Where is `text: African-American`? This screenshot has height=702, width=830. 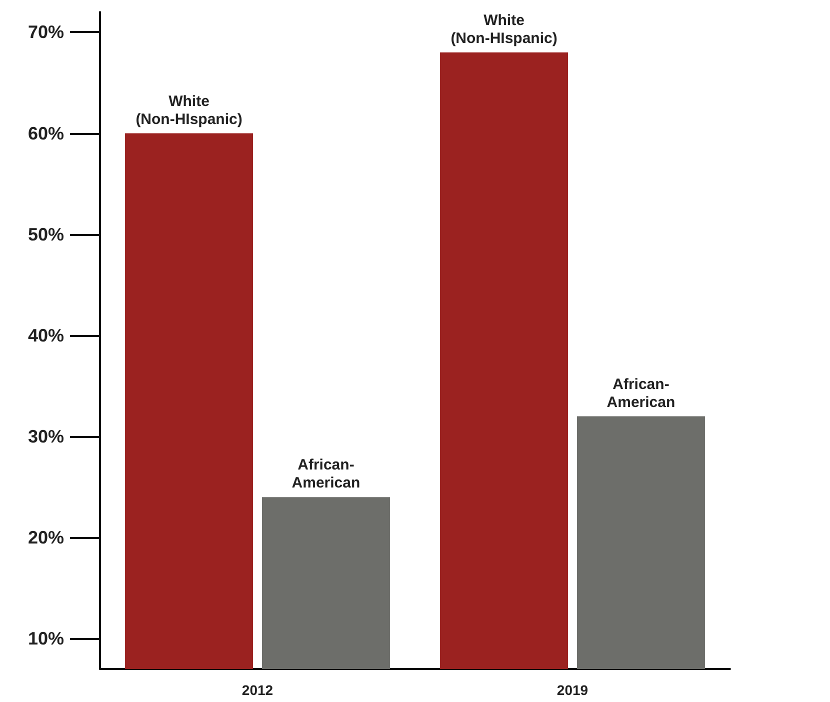
text: African-American is located at coordinates (641, 393).